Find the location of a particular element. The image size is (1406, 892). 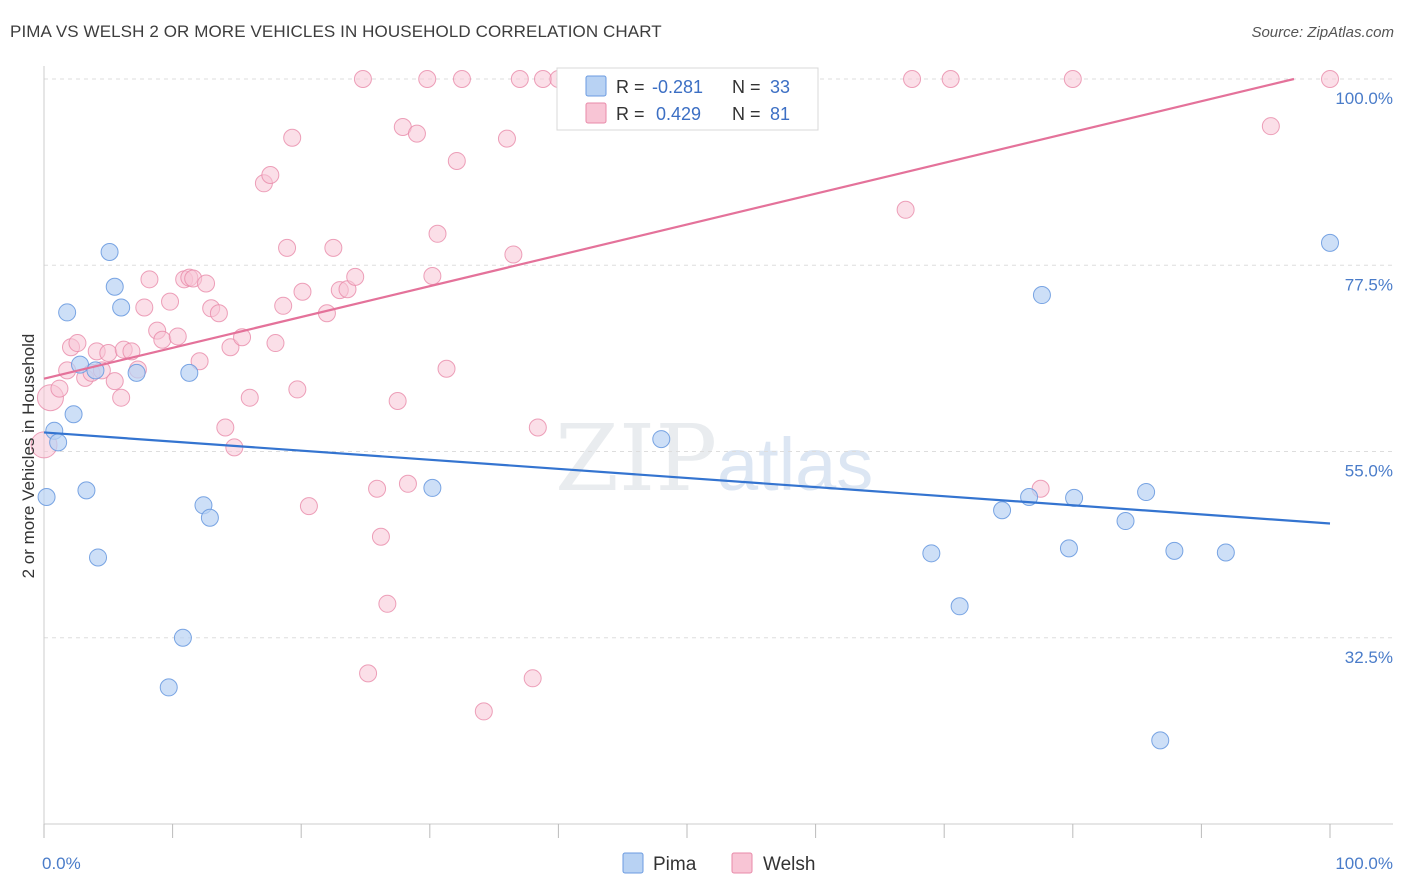

series-legend: Pima Welsh is located at coordinates (718, 863).